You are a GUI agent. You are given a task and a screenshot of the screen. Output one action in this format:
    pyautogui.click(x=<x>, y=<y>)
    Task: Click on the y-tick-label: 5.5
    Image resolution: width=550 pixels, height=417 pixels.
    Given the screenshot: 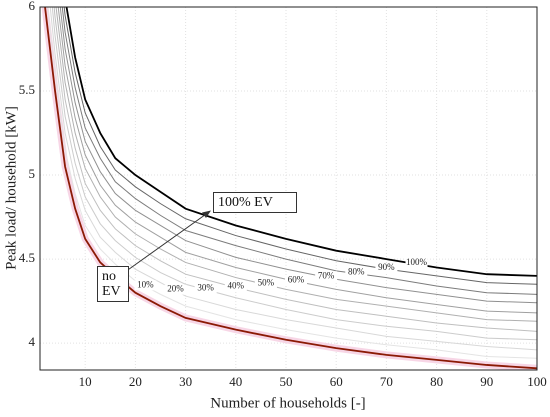 What is the action you would take?
    pyautogui.click(x=27, y=89)
    